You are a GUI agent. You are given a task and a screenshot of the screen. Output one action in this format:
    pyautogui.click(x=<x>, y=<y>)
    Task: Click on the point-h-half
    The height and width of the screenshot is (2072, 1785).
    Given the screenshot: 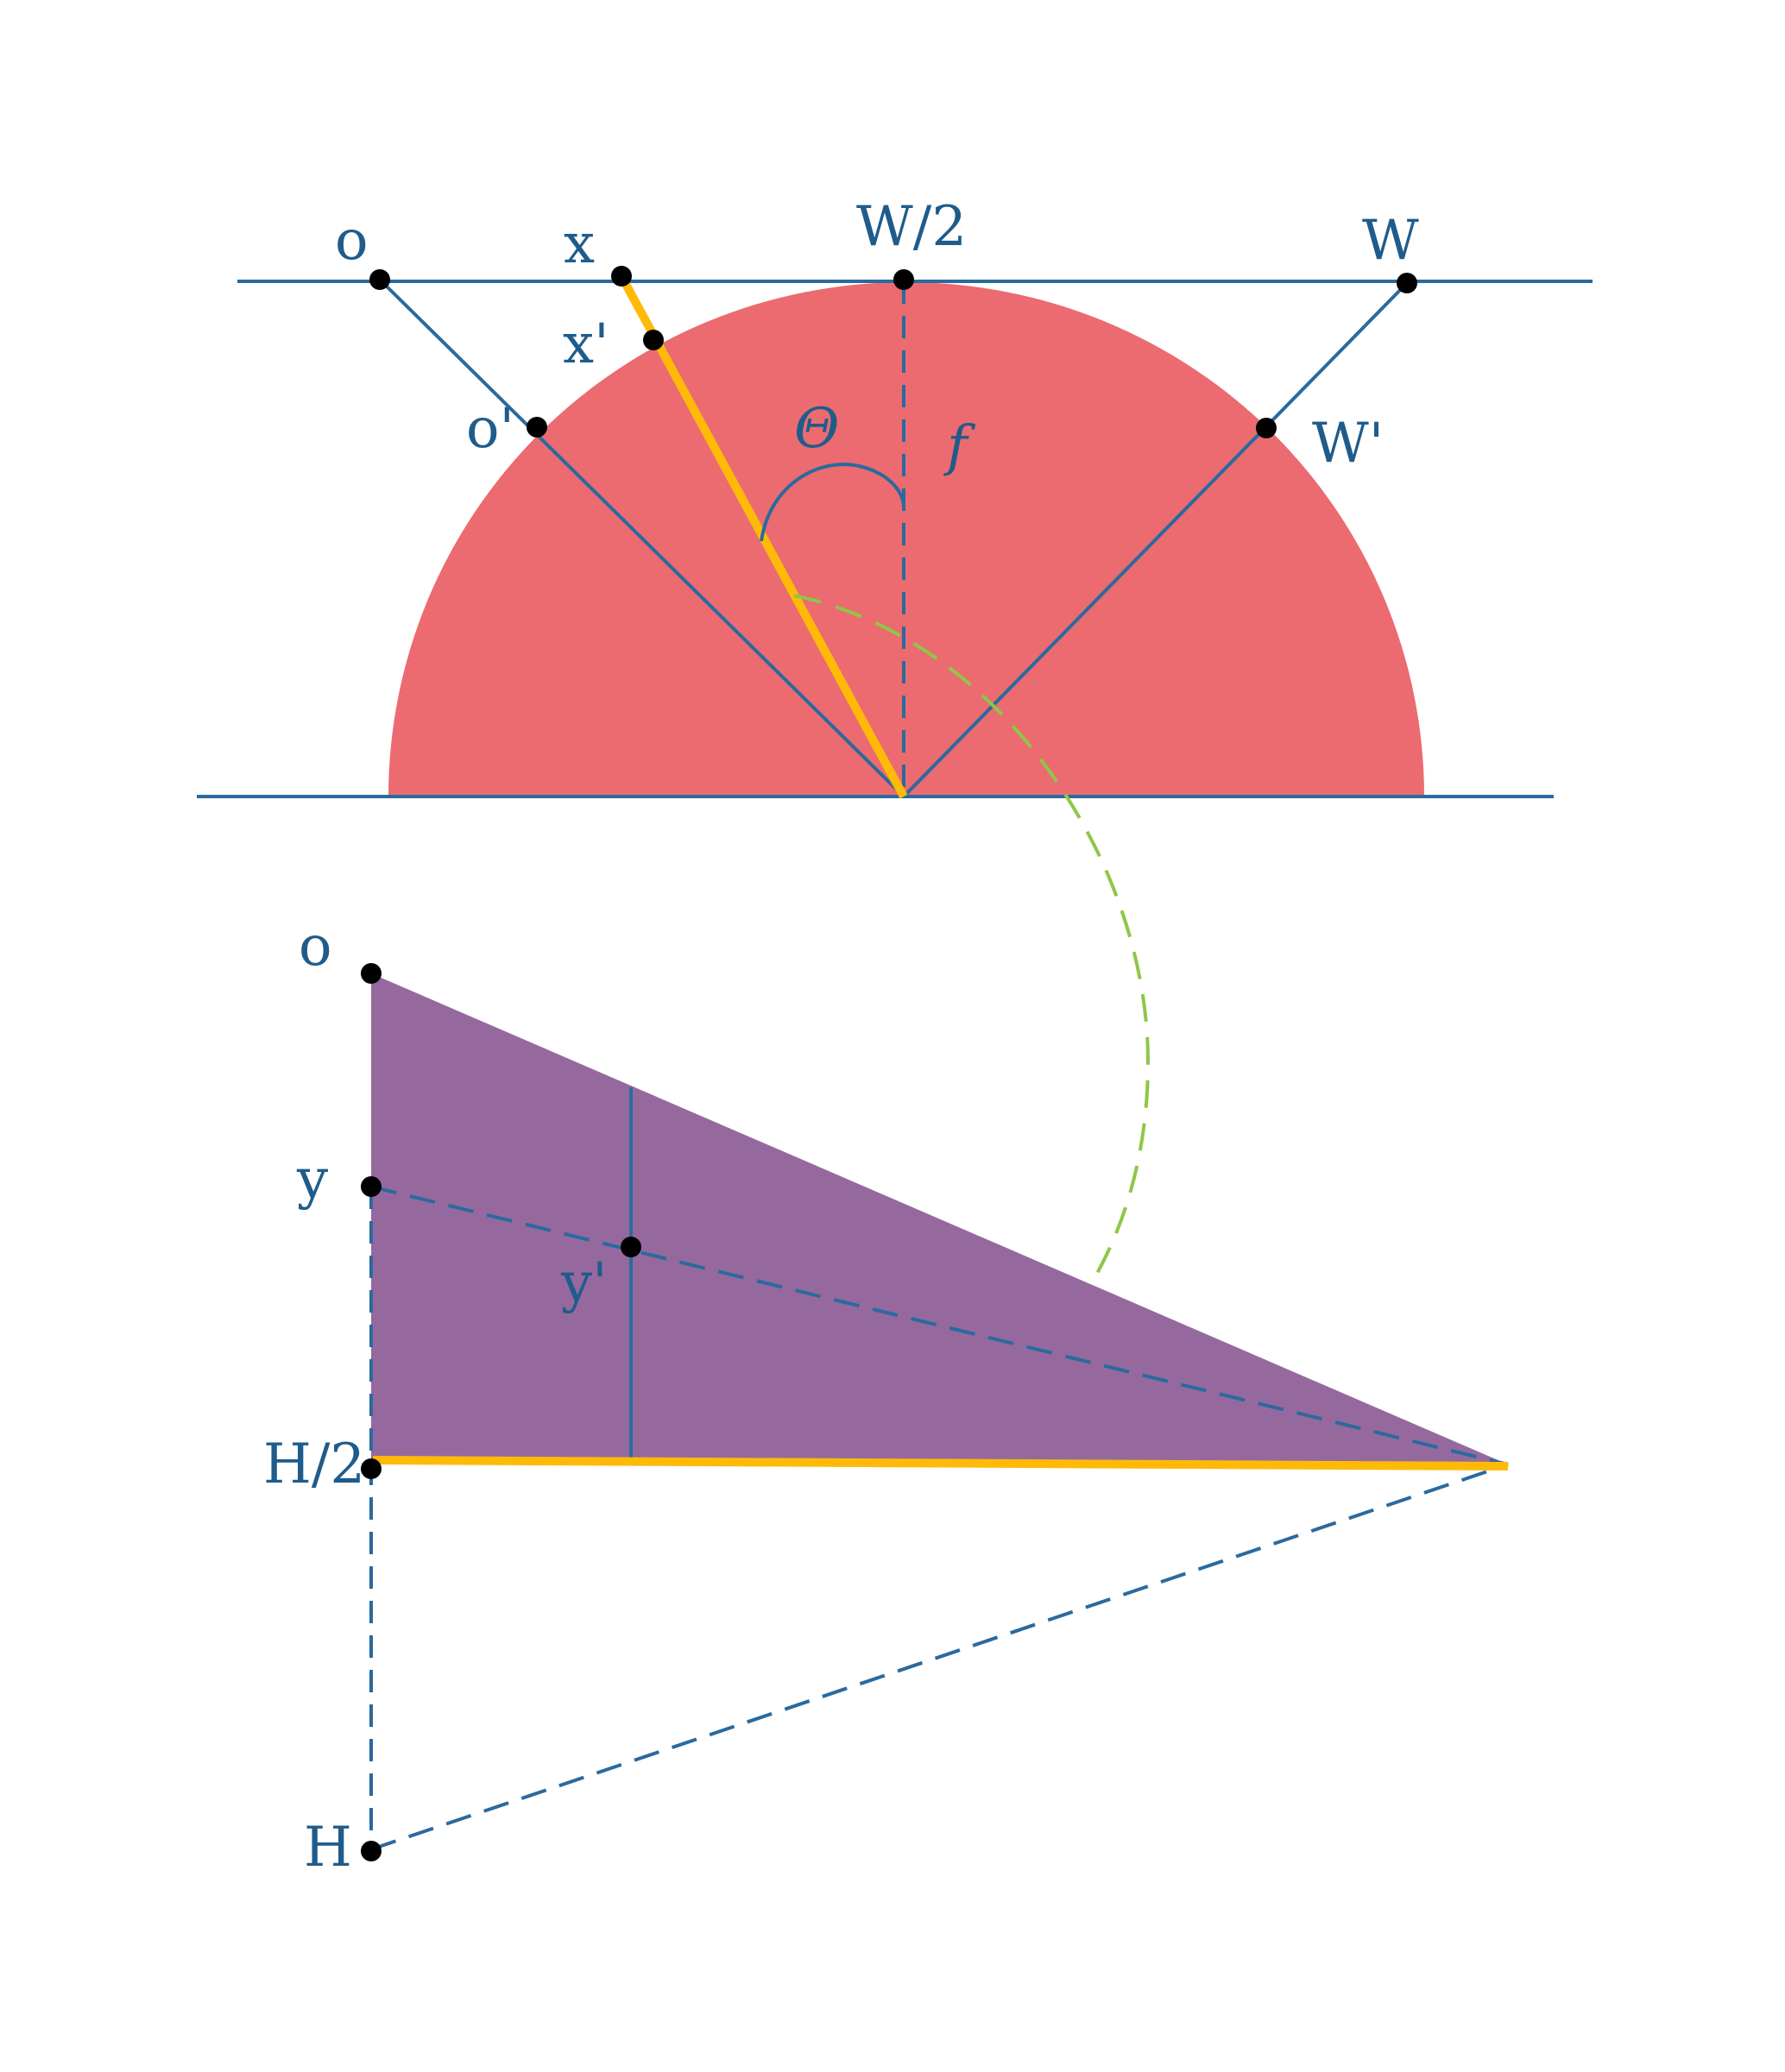 What is the action you would take?
    pyautogui.click(x=372, y=1468)
    